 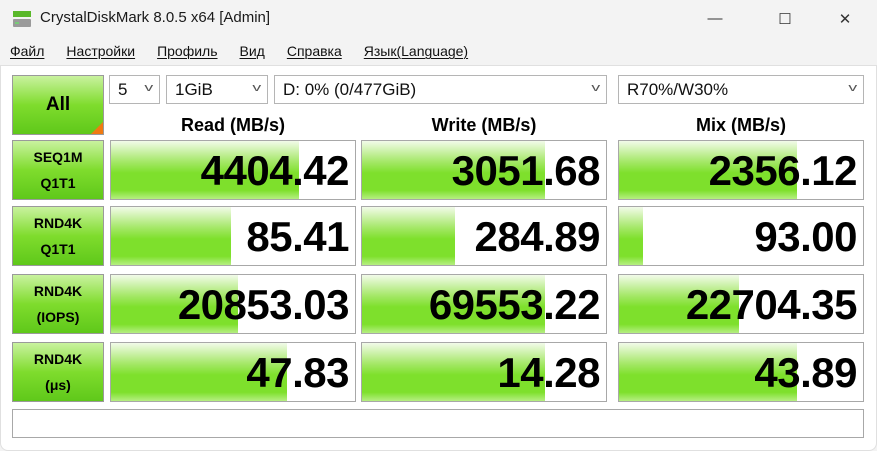 What do you see at coordinates (187, 51) in the screenshot?
I see `menu-profile: Профиль` at bounding box center [187, 51].